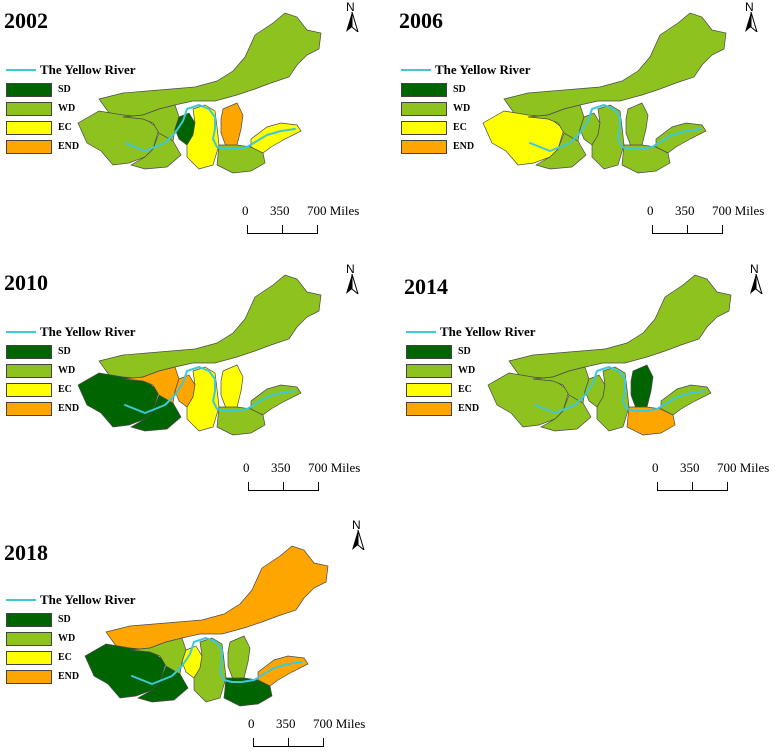  Describe the element at coordinates (67, 108) in the screenshot. I see `legend-label-wd: WD` at that location.